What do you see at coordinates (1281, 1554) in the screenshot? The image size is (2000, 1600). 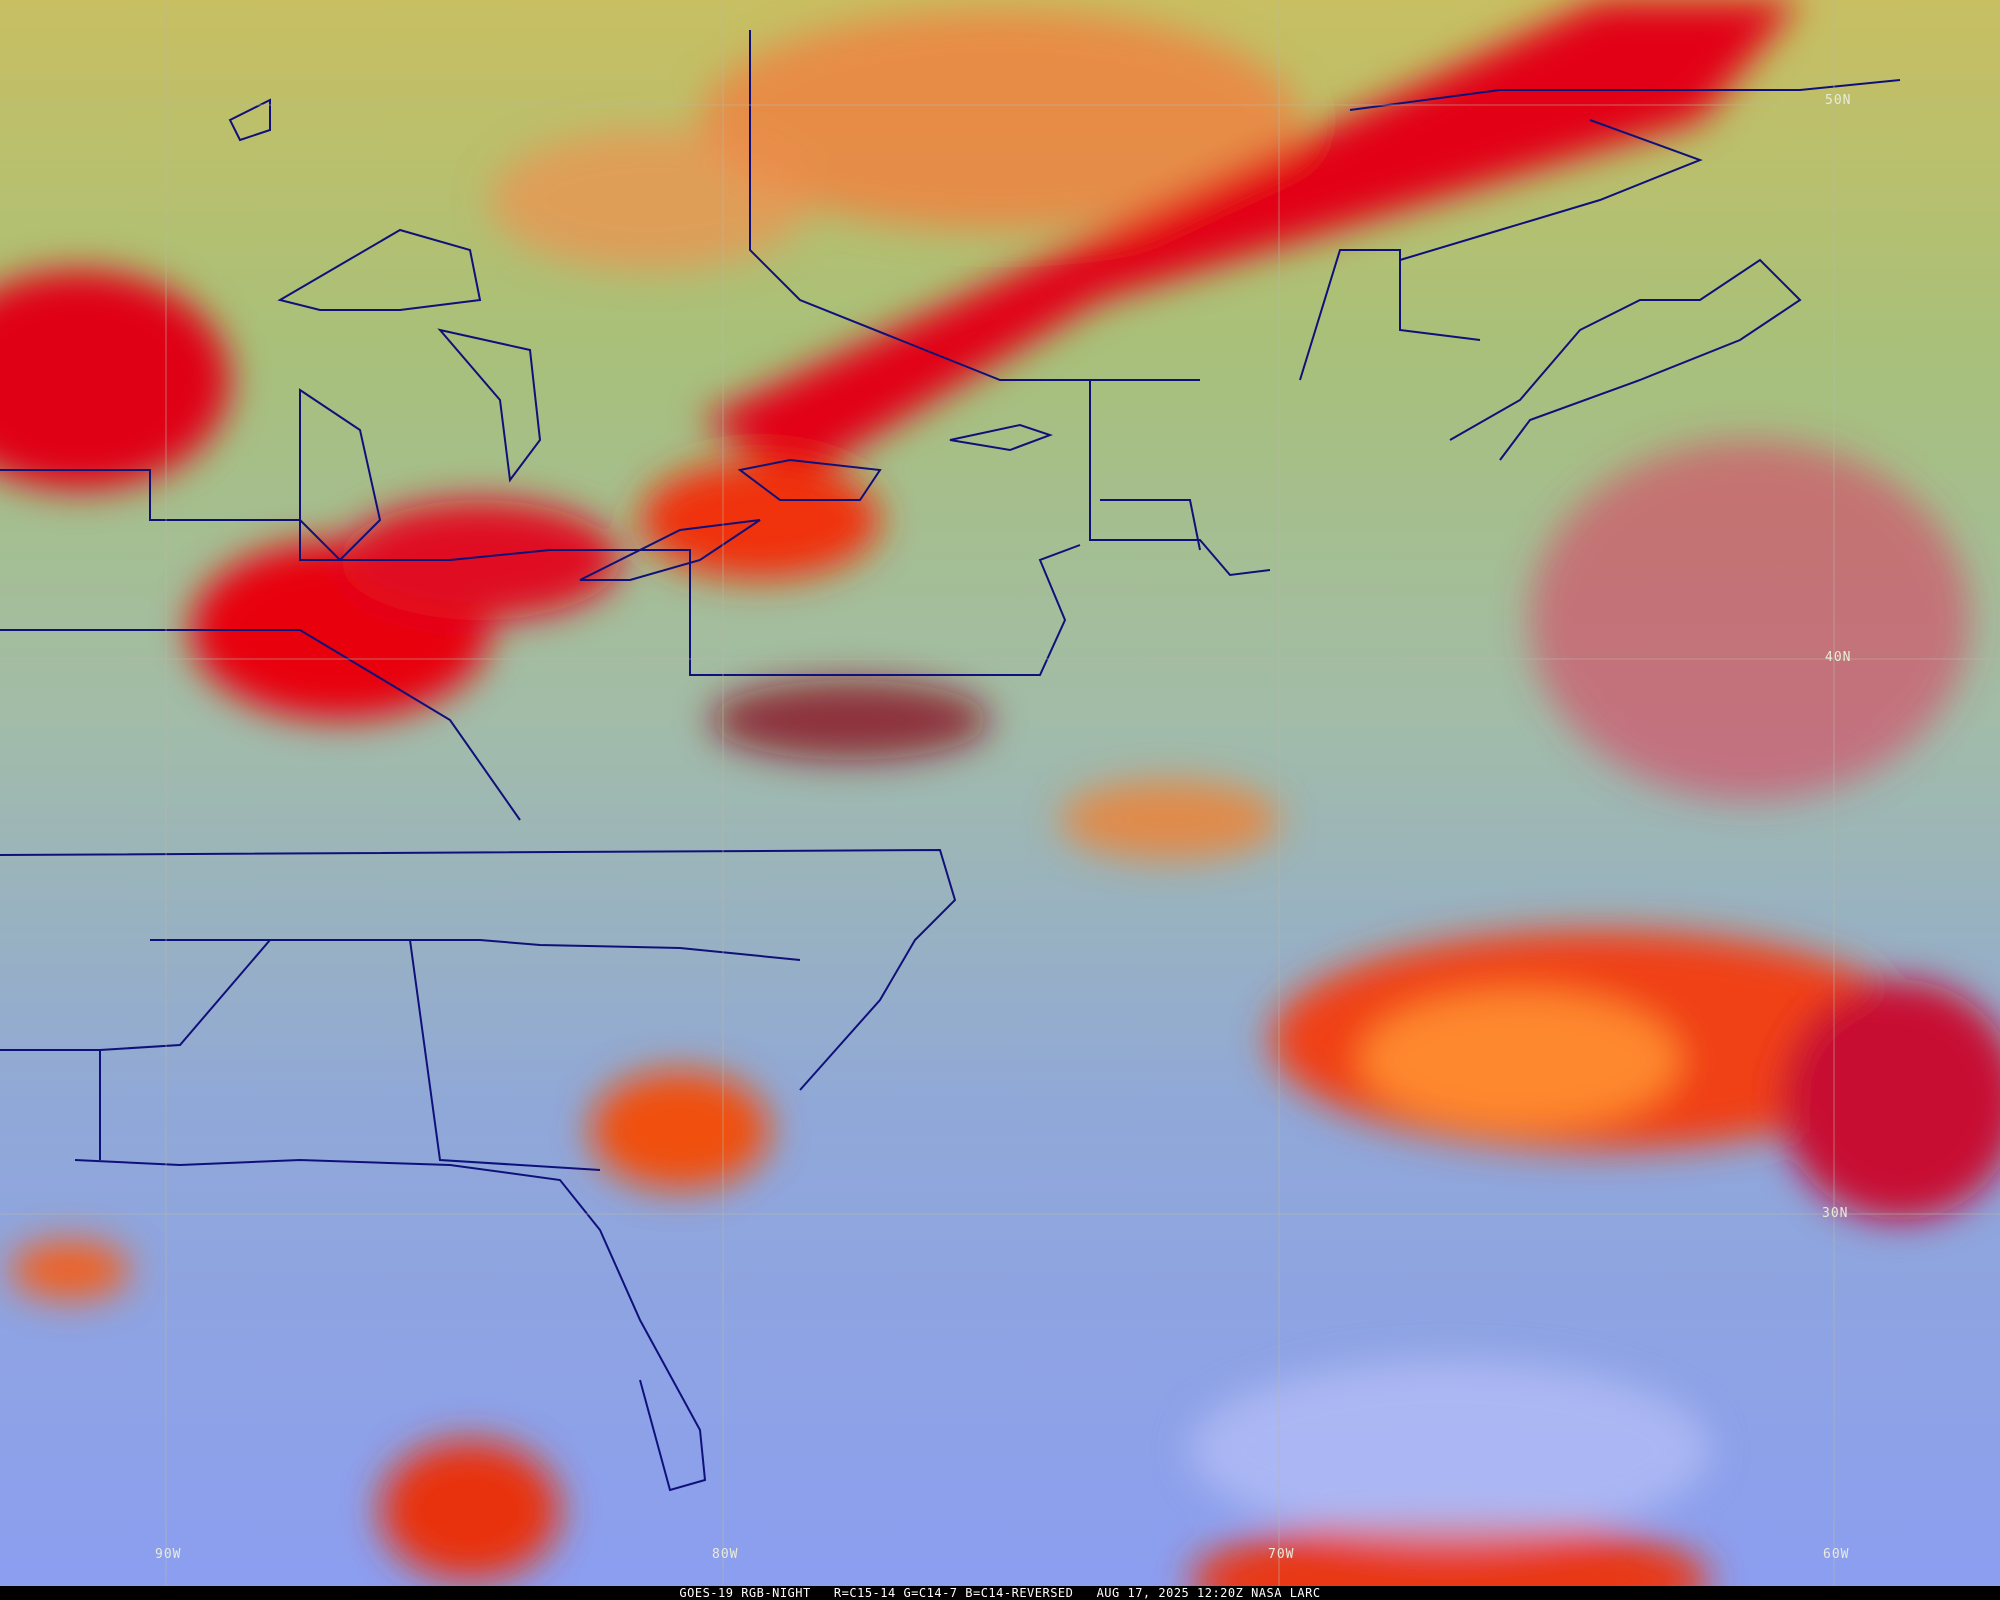 I see `lon-label-70w: 70W` at bounding box center [1281, 1554].